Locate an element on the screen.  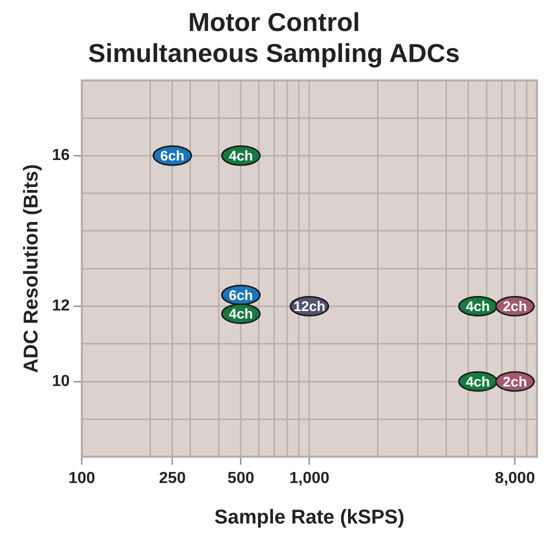
chart-title: Motor Control is located at coordinates (274, 21).